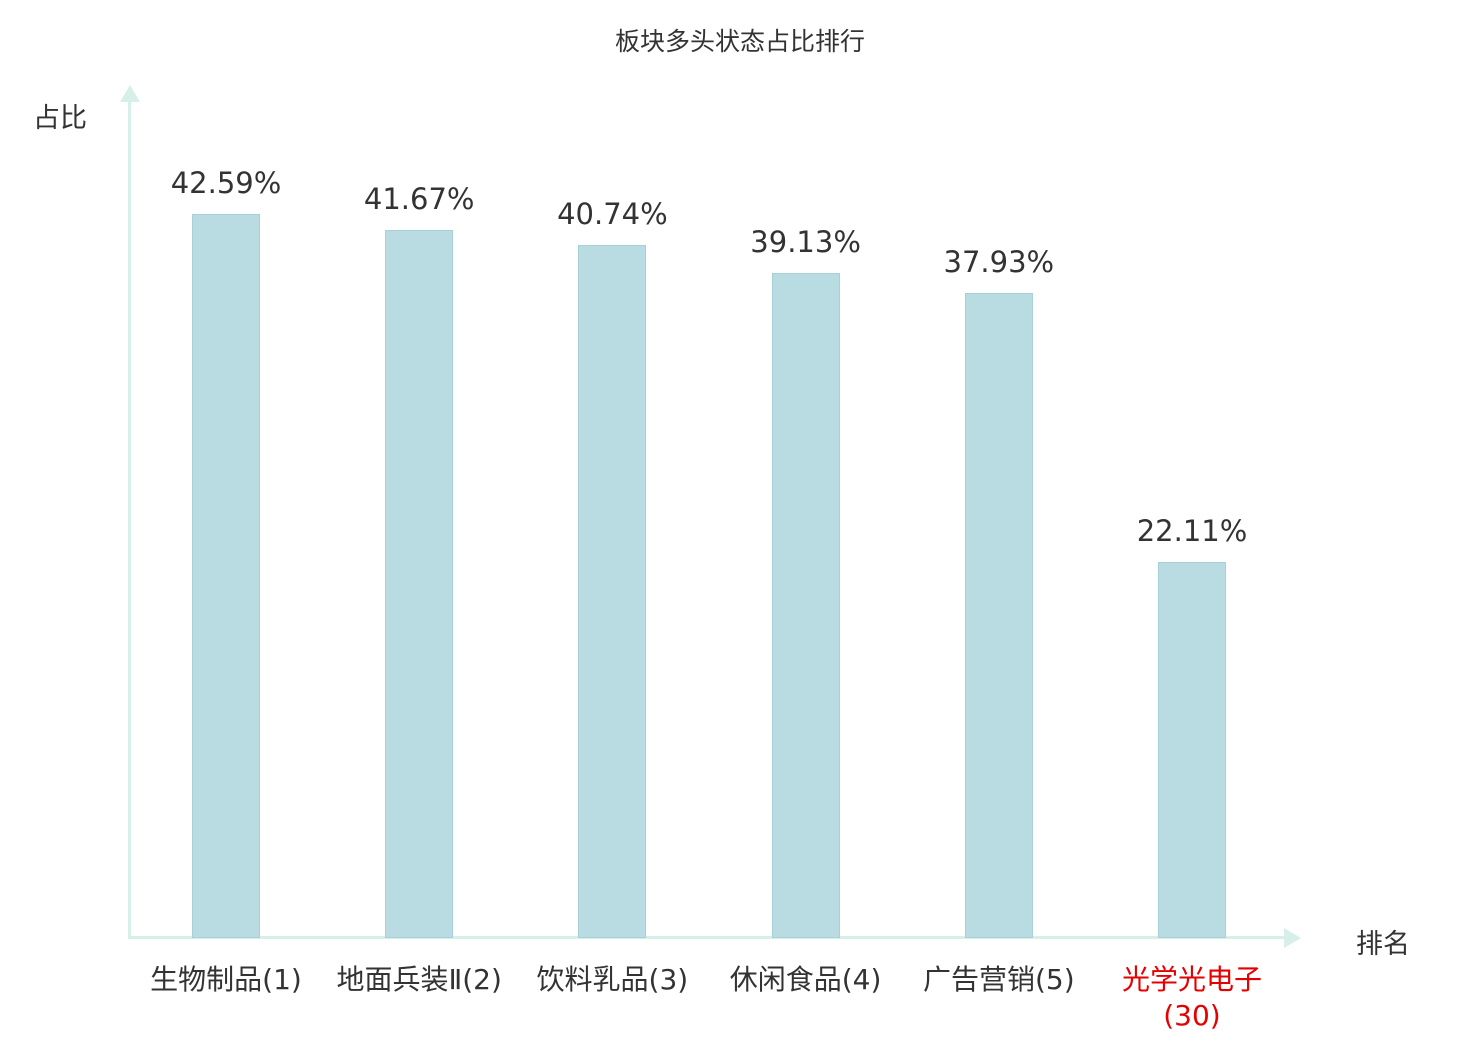  What do you see at coordinates (707, 937) in the screenshot?
I see `x-axis` at bounding box center [707, 937].